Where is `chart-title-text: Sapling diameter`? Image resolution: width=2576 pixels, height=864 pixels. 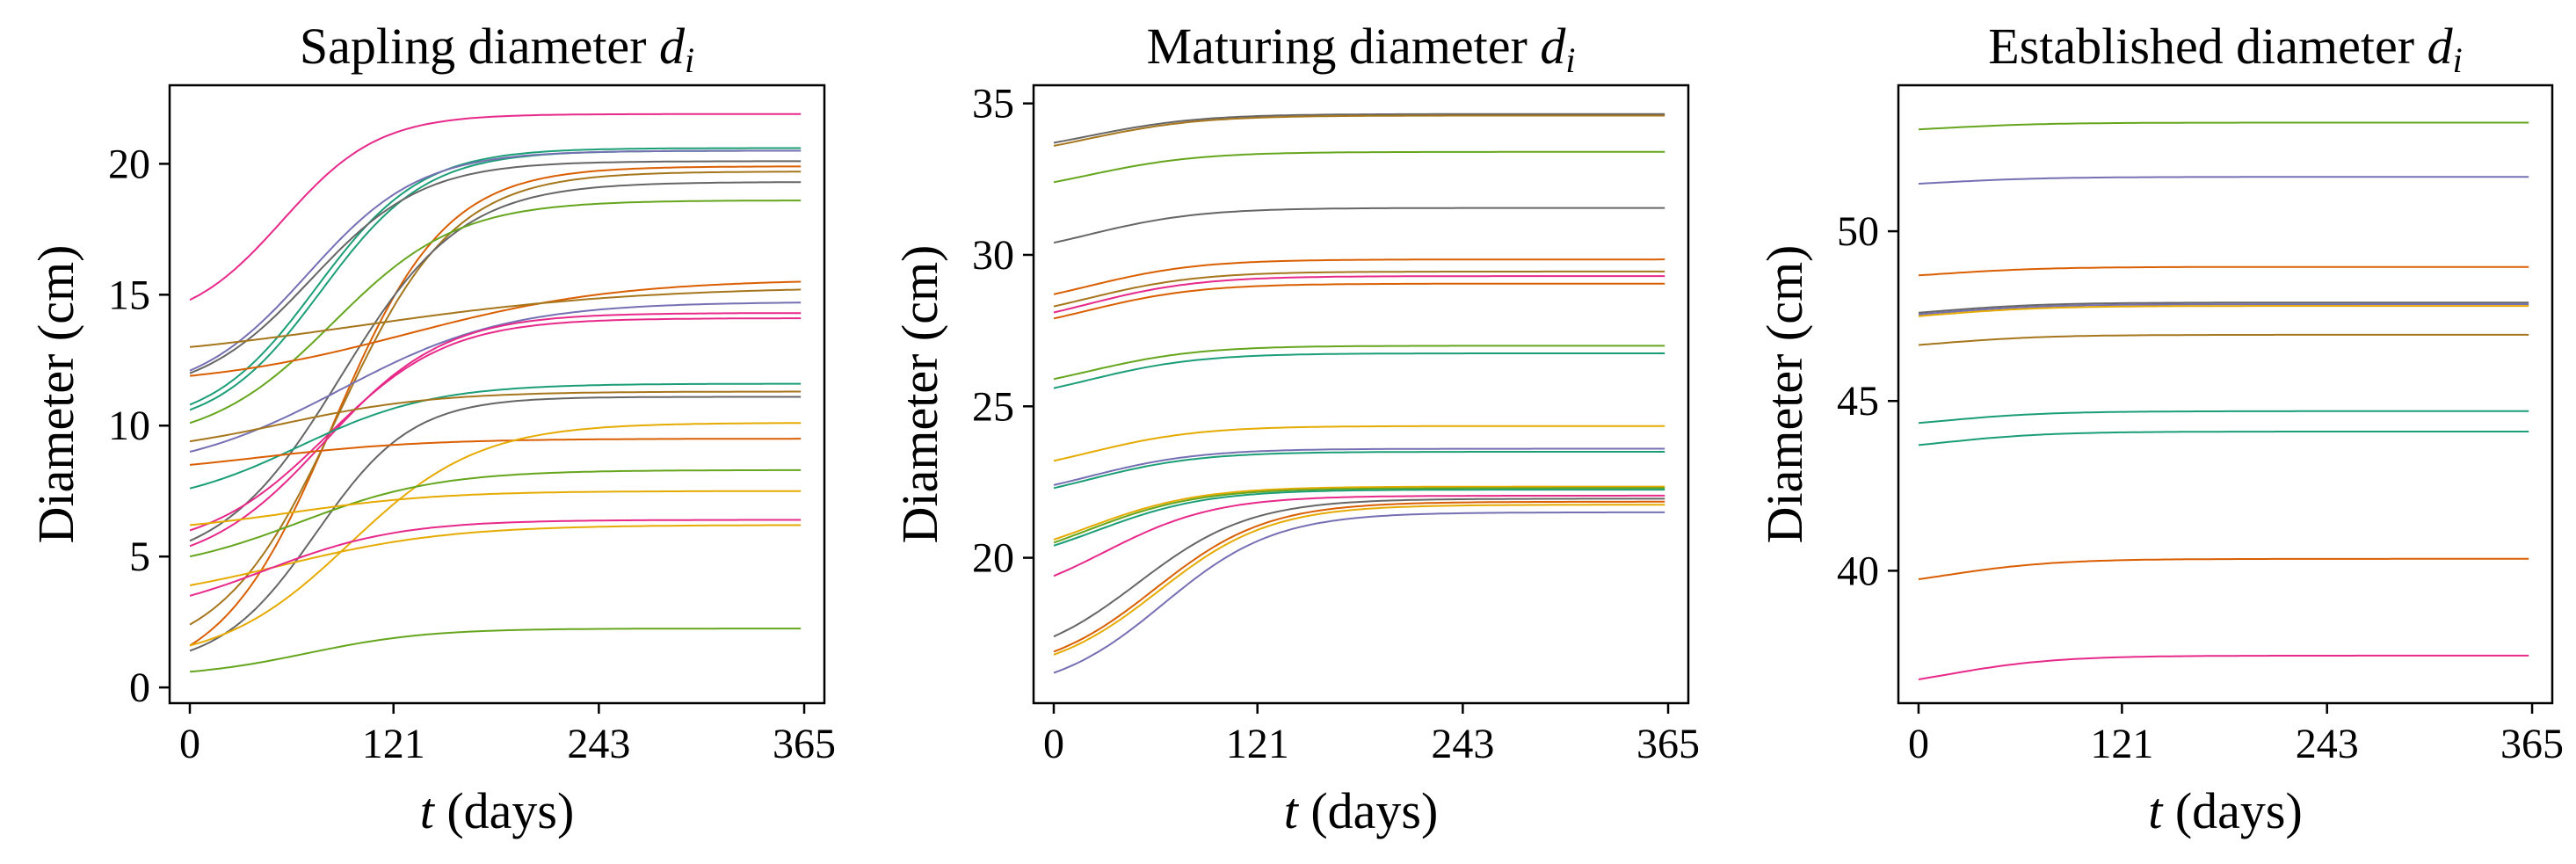
chart-title-text: Sapling diameter is located at coordinates (479, 46).